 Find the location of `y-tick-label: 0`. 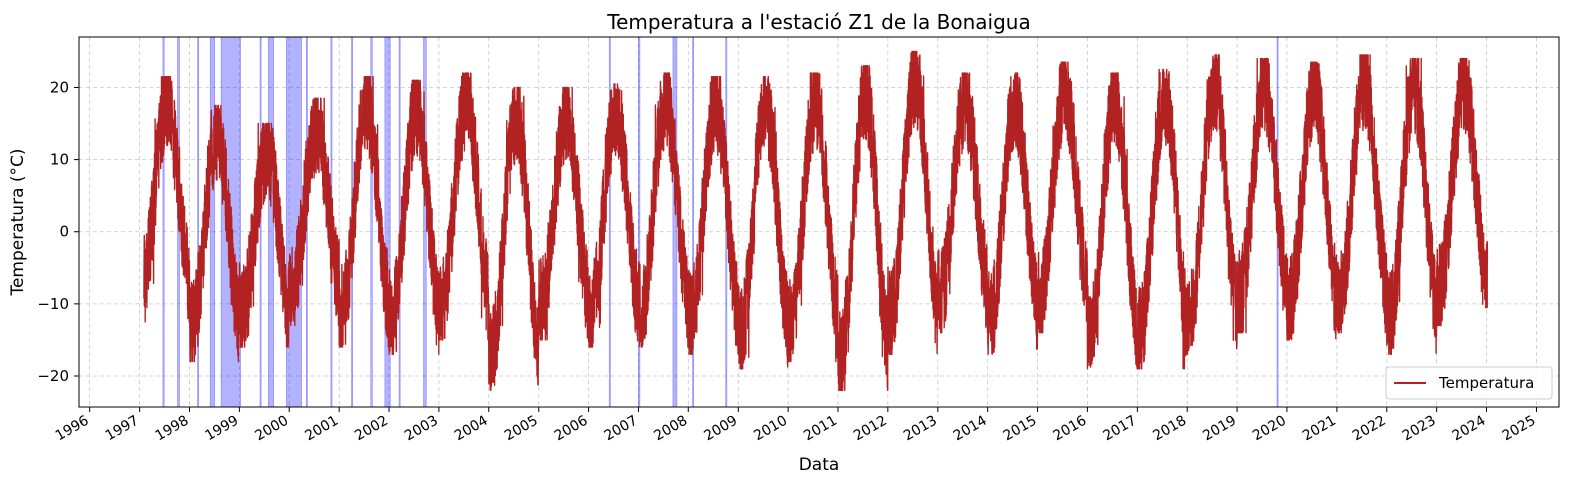

y-tick-label: 0 is located at coordinates (64, 232).